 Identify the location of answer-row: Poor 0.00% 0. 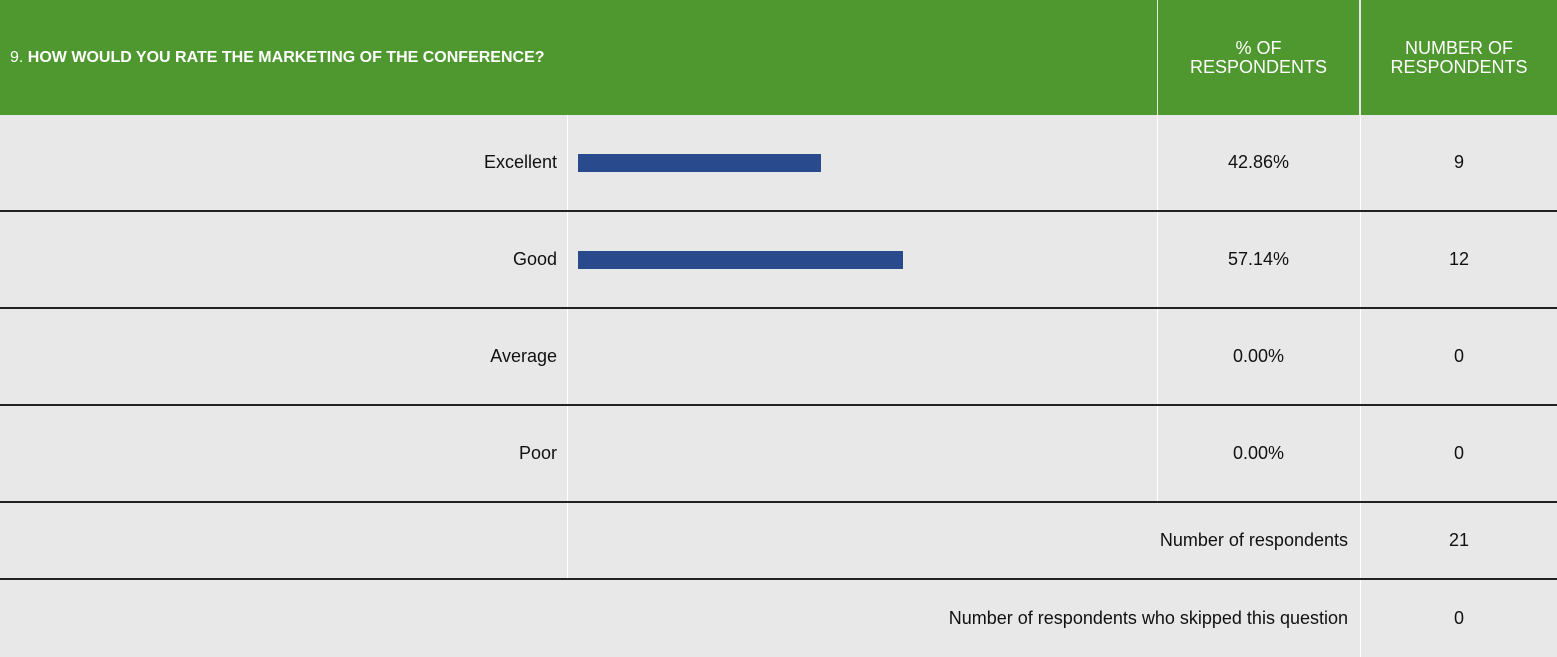
(778, 454).